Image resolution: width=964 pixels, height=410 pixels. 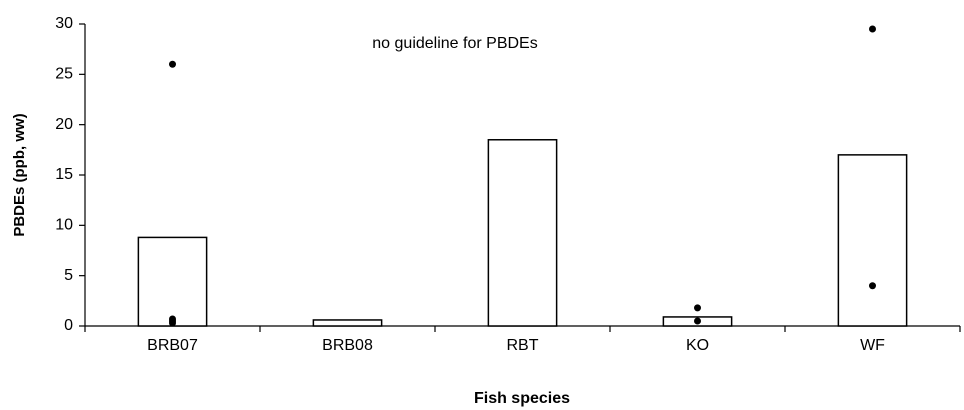 I want to click on x-tick-label: KO, so click(x=697, y=345).